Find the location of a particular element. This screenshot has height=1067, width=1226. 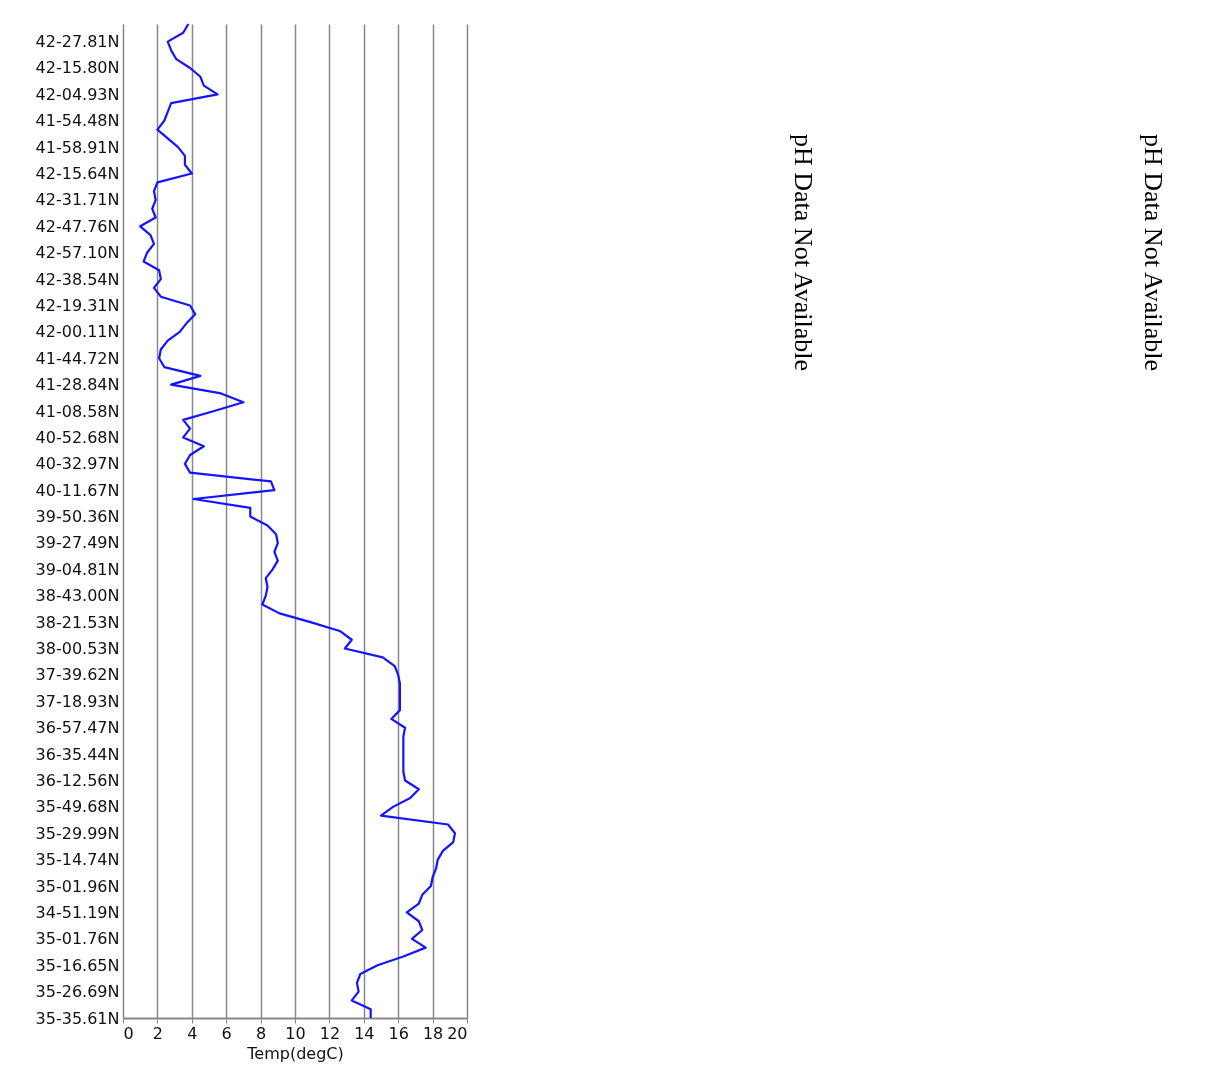

x-tick-label: 4 is located at coordinates (192, 1033).